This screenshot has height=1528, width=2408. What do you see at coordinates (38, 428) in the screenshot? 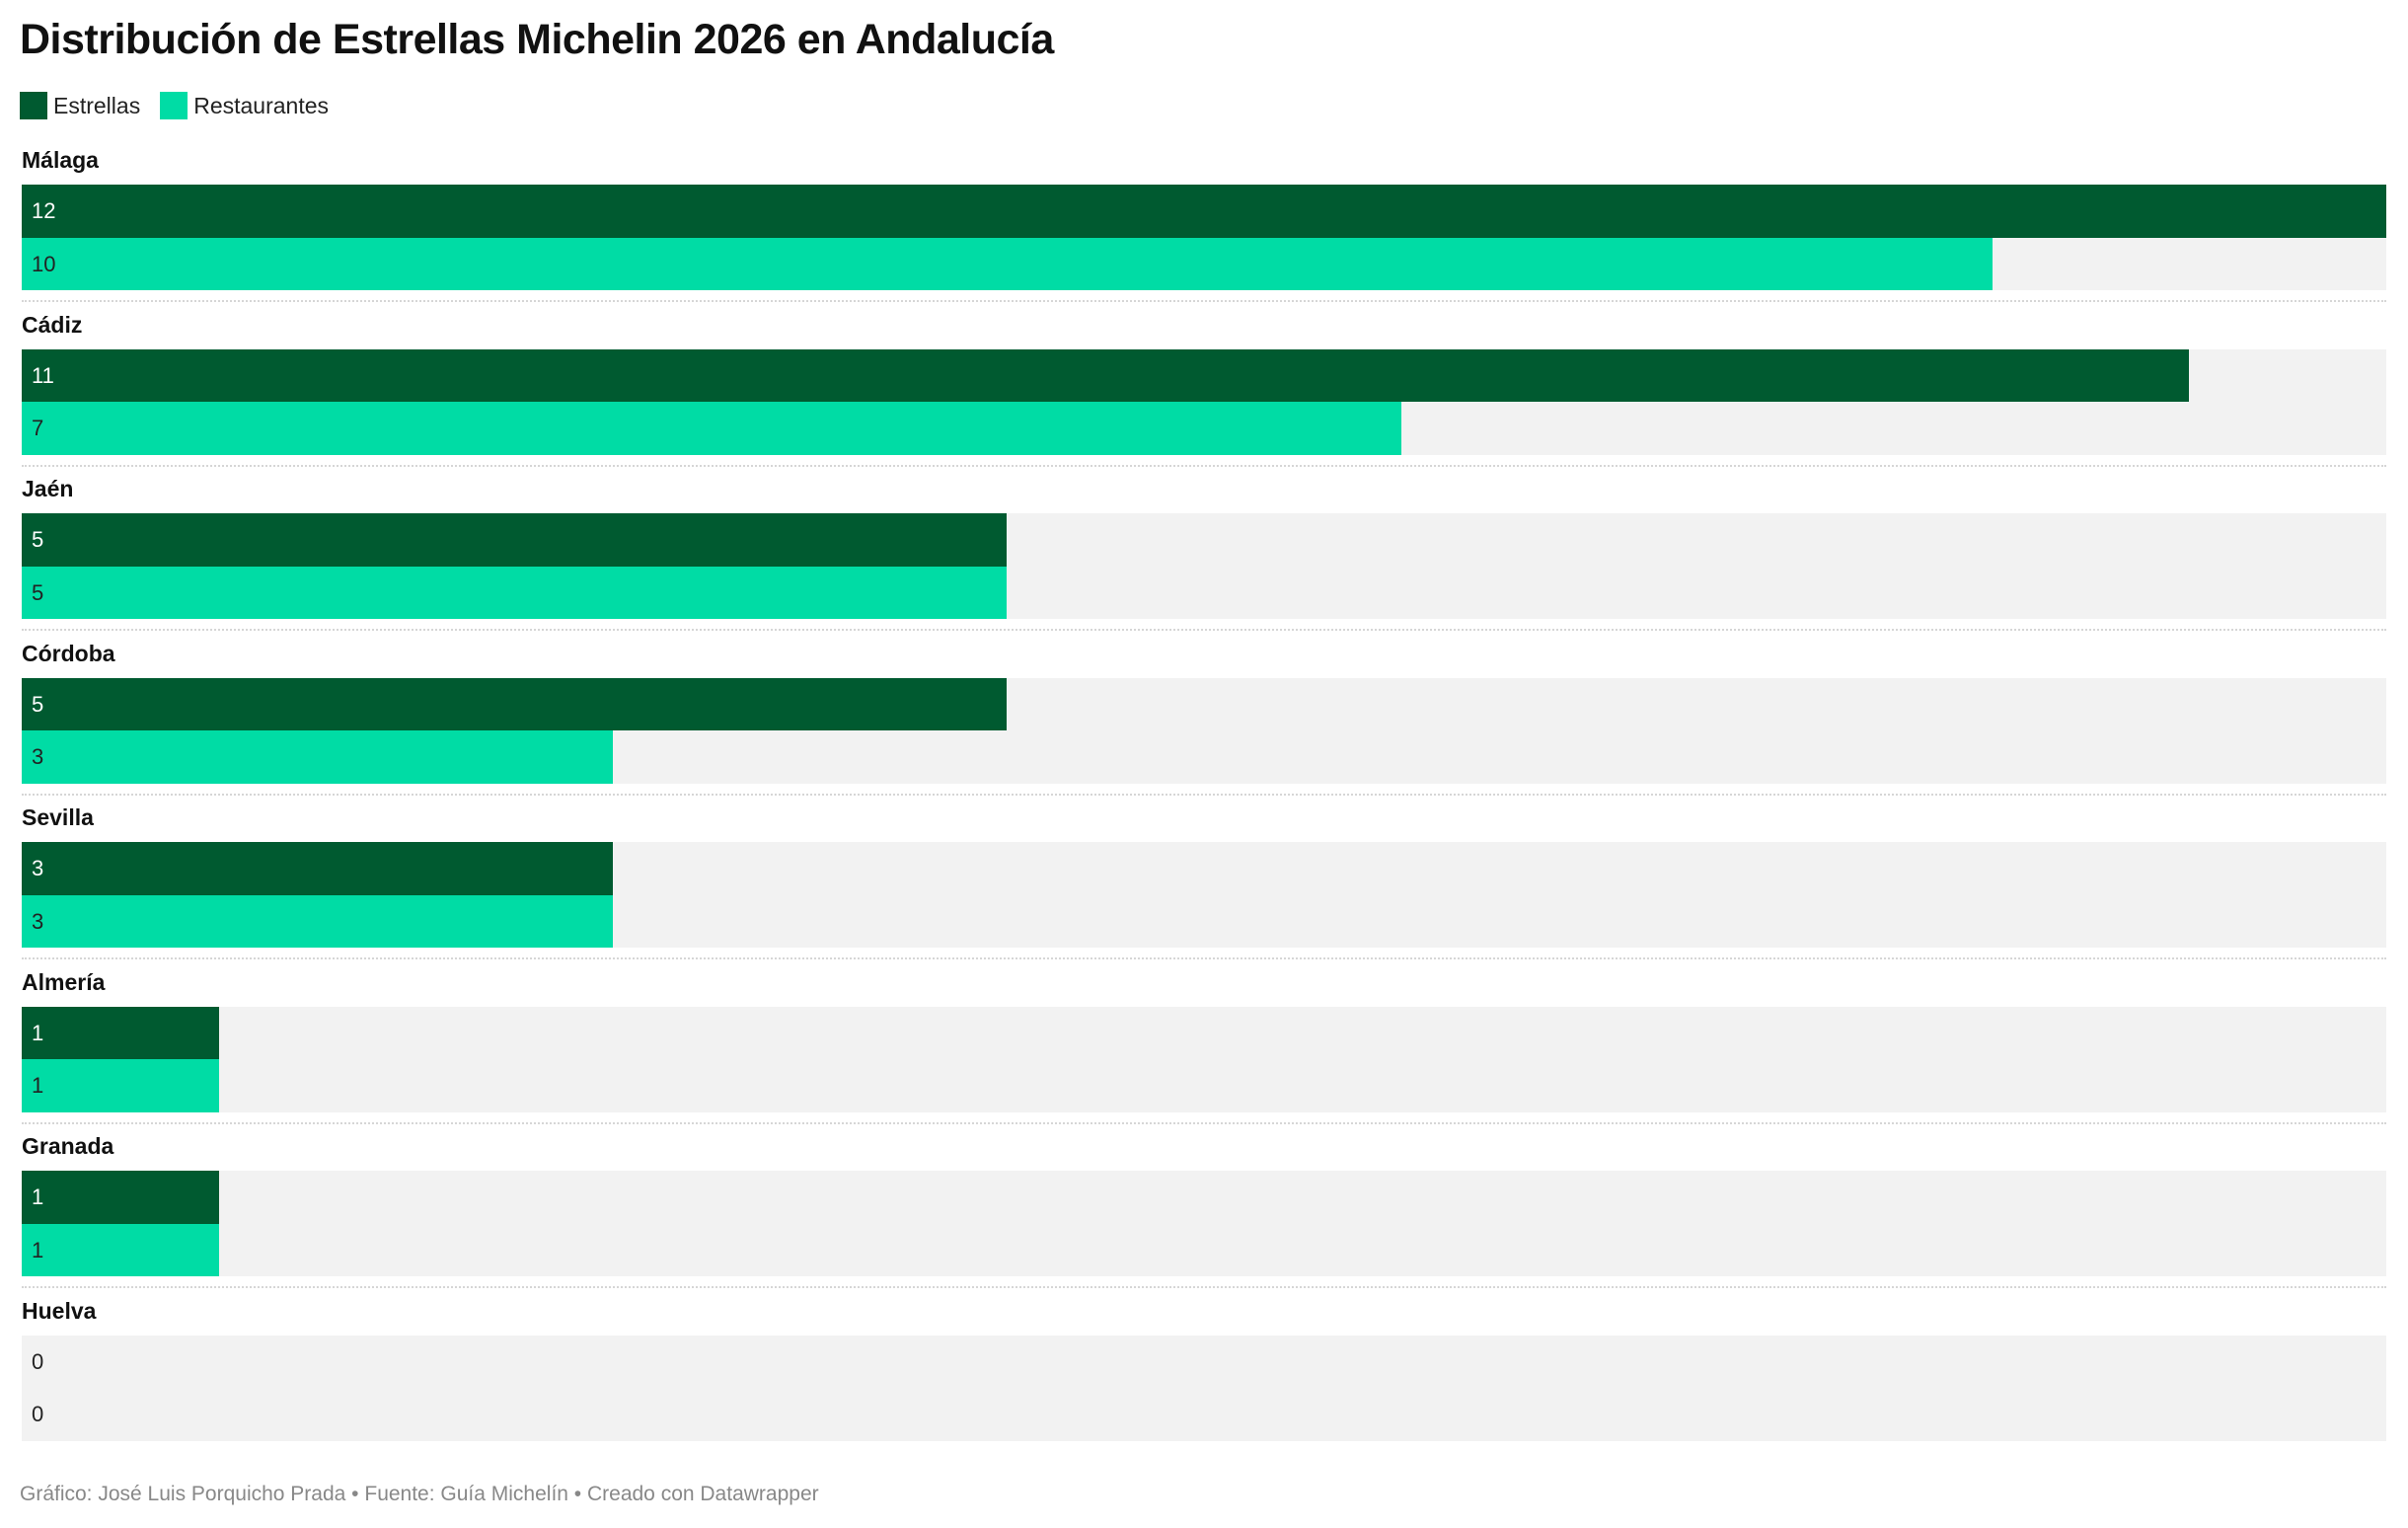
I see `data-label: 7` at bounding box center [38, 428].